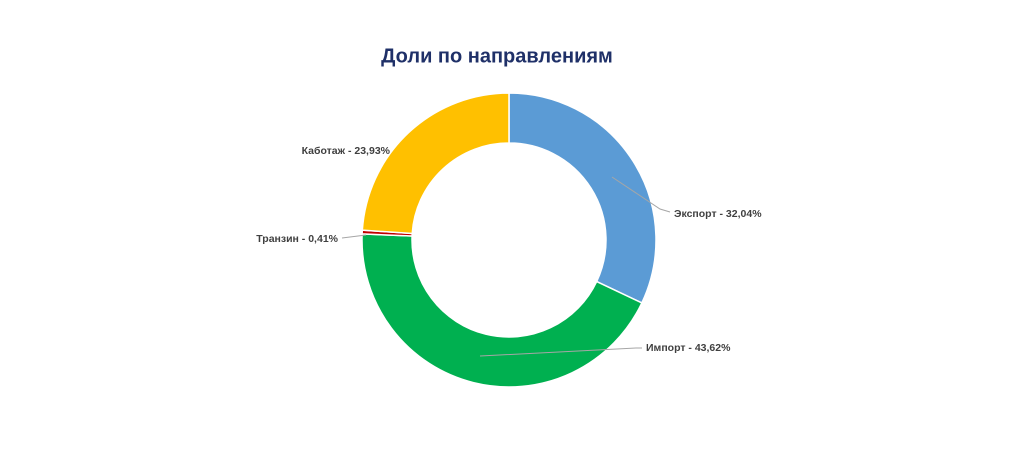 Image resolution: width=1024 pixels, height=463 pixels. I want to click on data-label: Транзин - 0,41%, so click(297, 239).